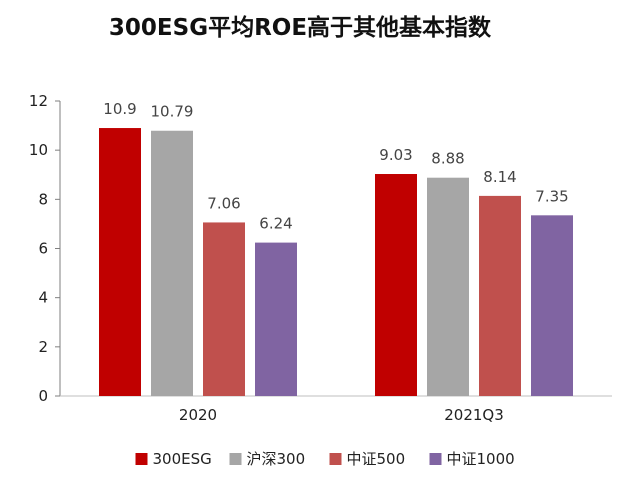 This screenshot has height=490, width=640. Describe the element at coordinates (223, 203) in the screenshot. I see `data-label: 7.06` at that location.